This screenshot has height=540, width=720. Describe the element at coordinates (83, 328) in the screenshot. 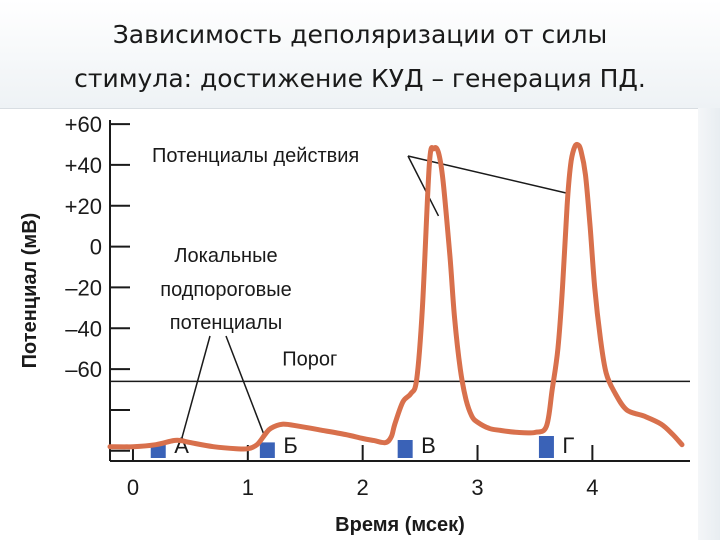

I see `y-tick-label: –40` at that location.